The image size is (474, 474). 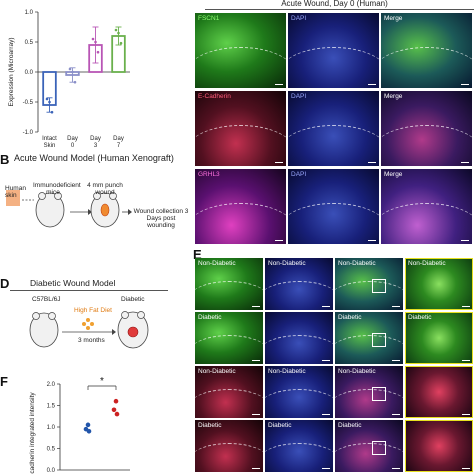 I want to click on y-tick-label: 0.0, so click(x=29, y=73).